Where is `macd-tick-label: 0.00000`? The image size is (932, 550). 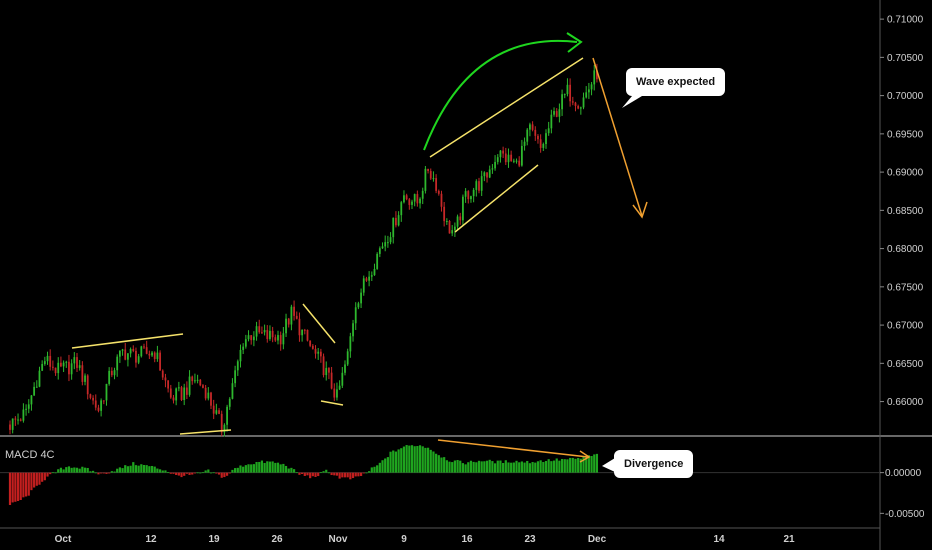
macd-tick-label: 0.00000 is located at coordinates (903, 473).